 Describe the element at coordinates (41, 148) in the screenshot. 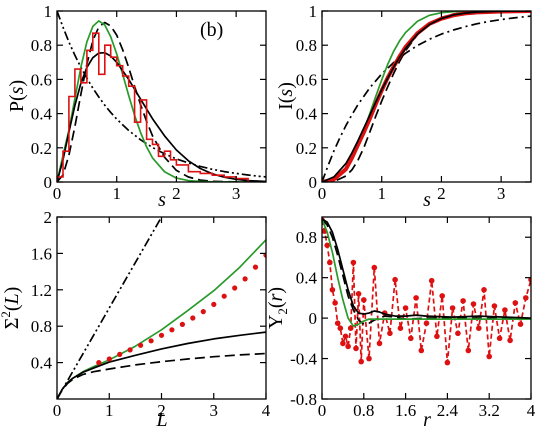

I see `panel-0-ytick-label: 0.2` at that location.